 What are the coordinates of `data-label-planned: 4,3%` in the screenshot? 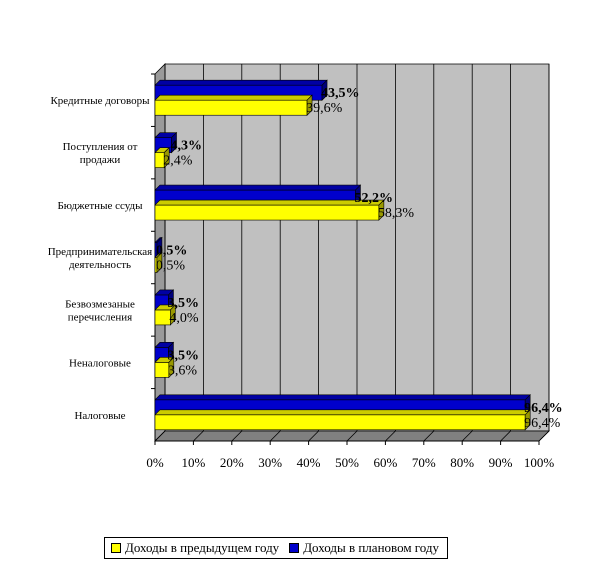 It's located at (187, 146).